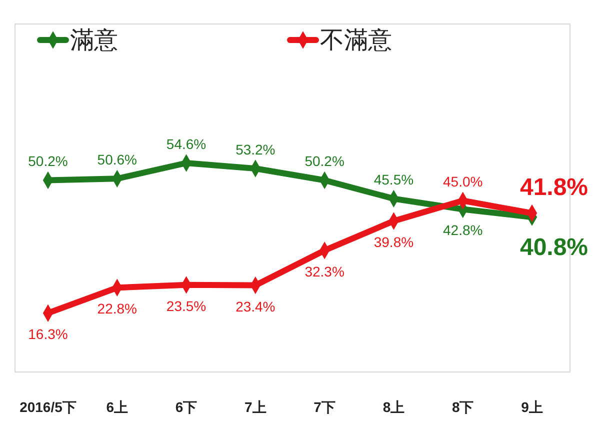 The image size is (600, 432). I want to click on data-label: 50.6%, so click(117, 160).